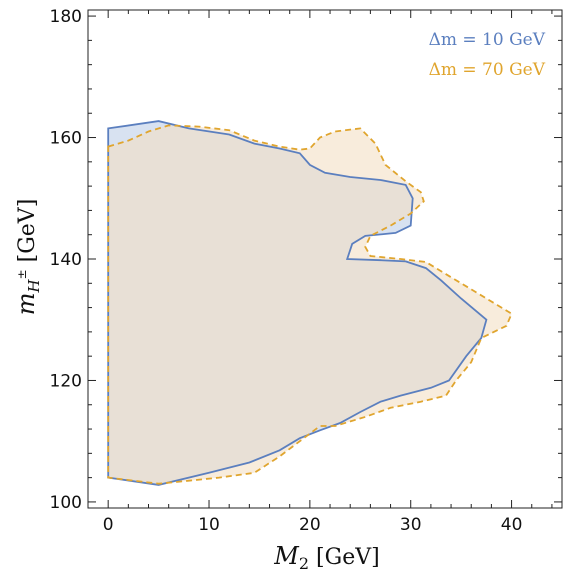  I want to click on y-tick-label: 180, so click(66, 17).